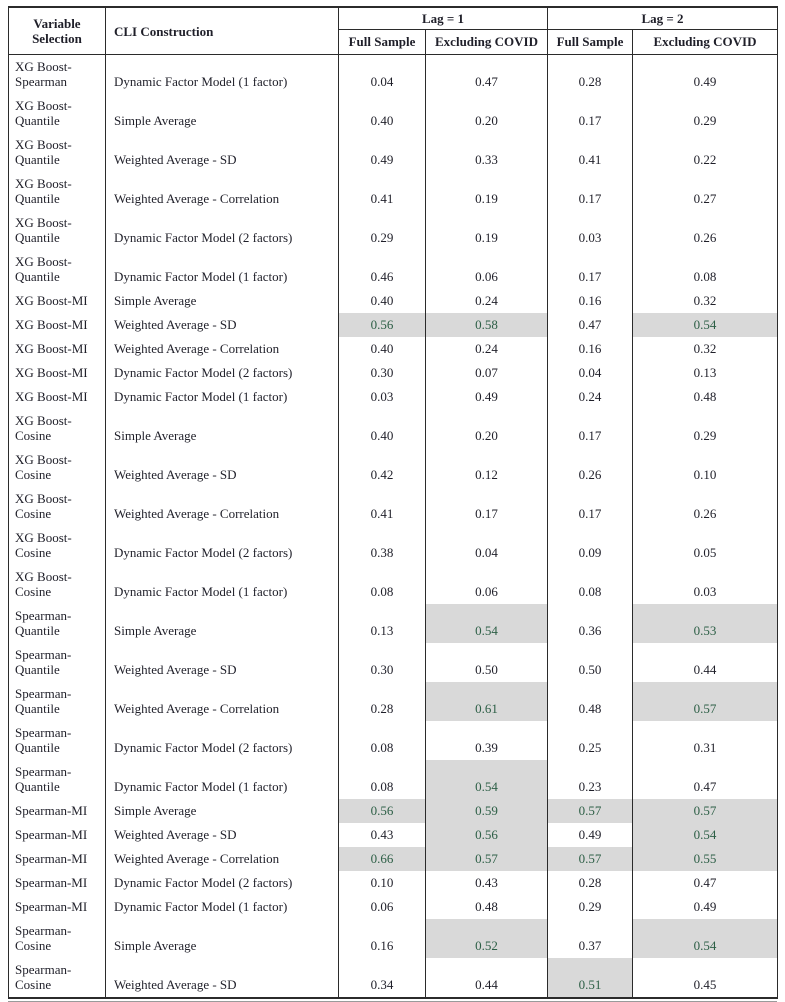  Describe the element at coordinates (590, 42) in the screenshot. I see `header-full-sample-lag2: Full Sample` at that location.